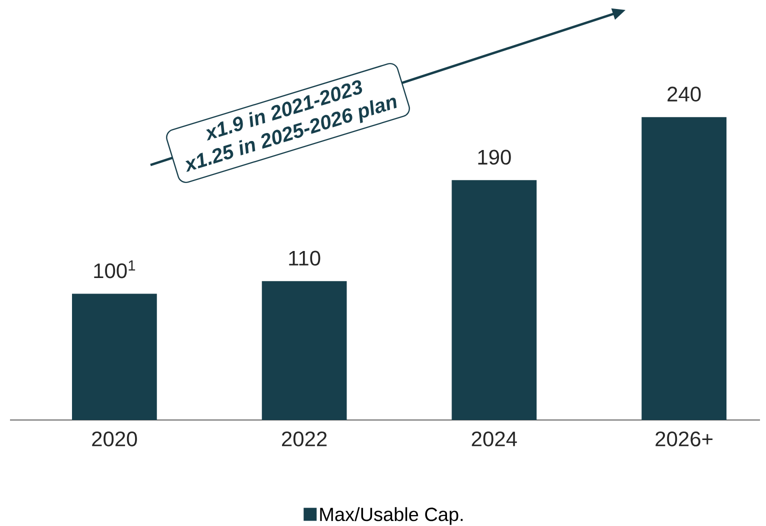 The height and width of the screenshot is (526, 766). Describe the element at coordinates (304, 438) in the screenshot. I see `x-tick-label: 2022` at that location.